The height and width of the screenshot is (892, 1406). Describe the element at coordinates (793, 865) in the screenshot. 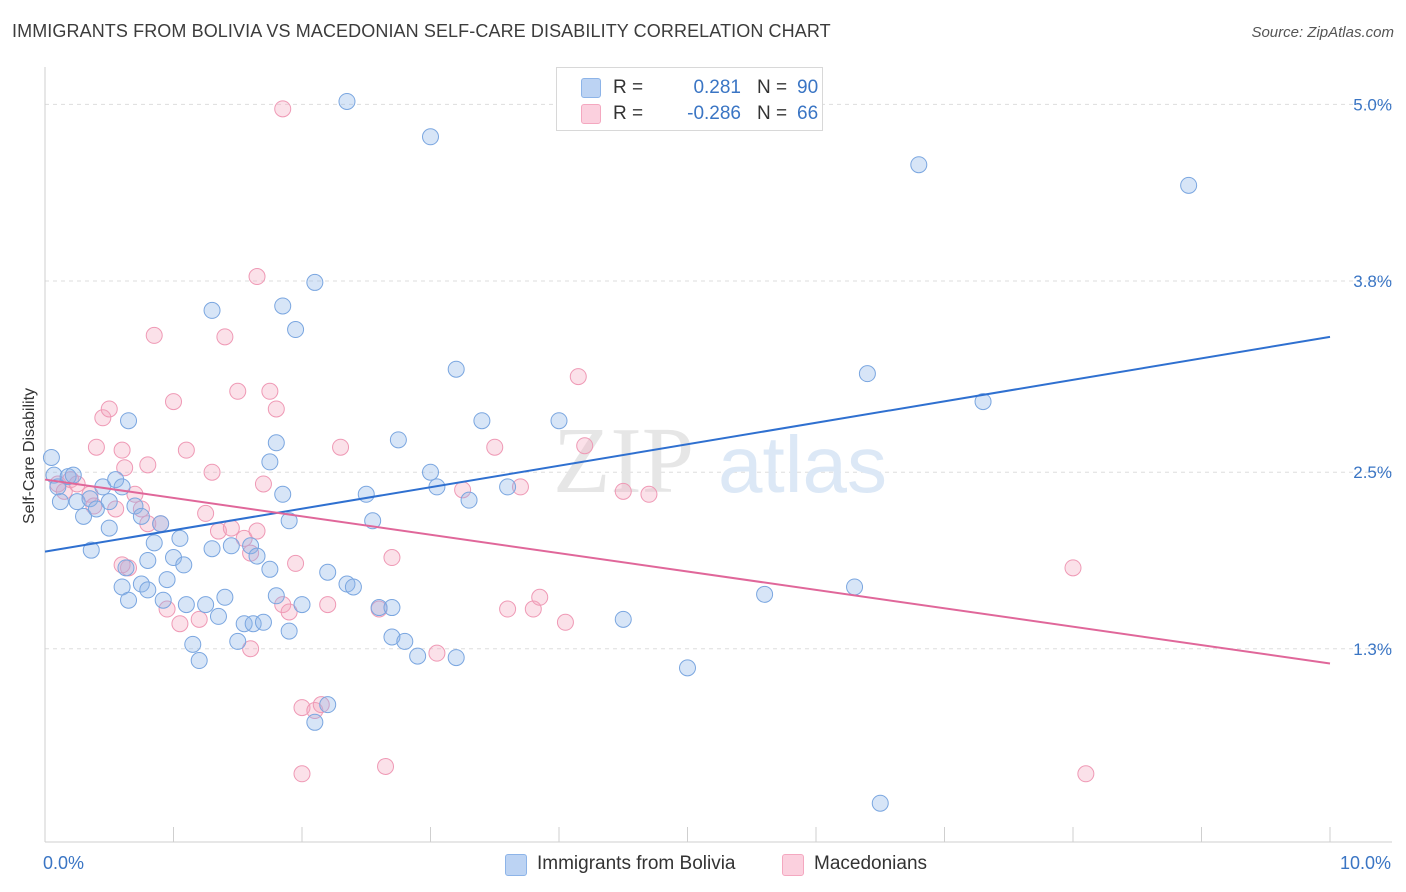

I see `bottom-legend-swatch-pink` at that location.